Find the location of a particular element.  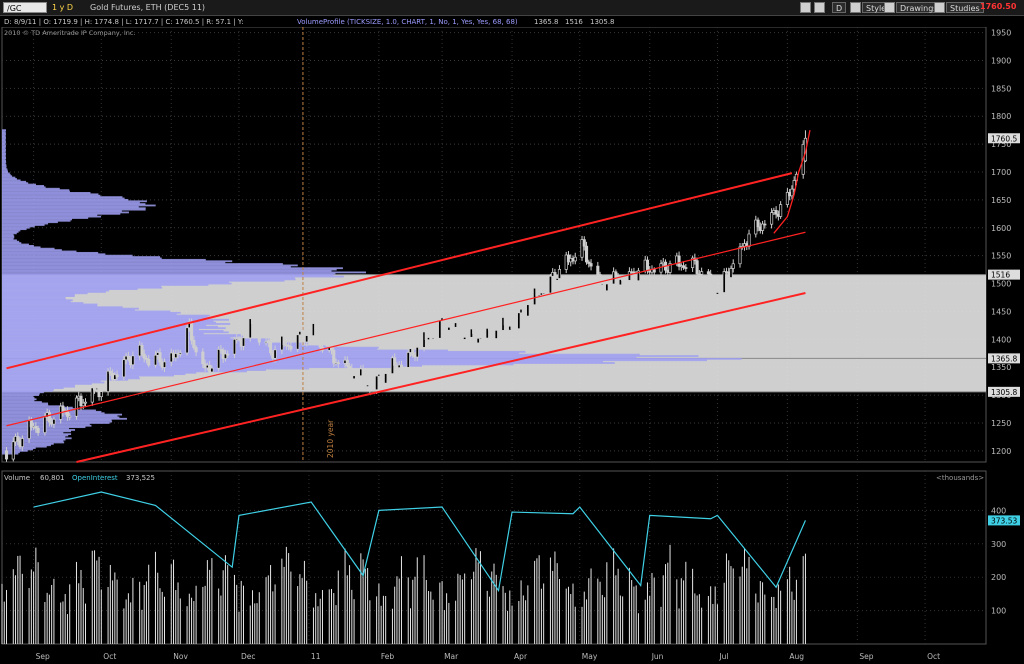

price-axis-label: 1550 is located at coordinates (1001, 256).